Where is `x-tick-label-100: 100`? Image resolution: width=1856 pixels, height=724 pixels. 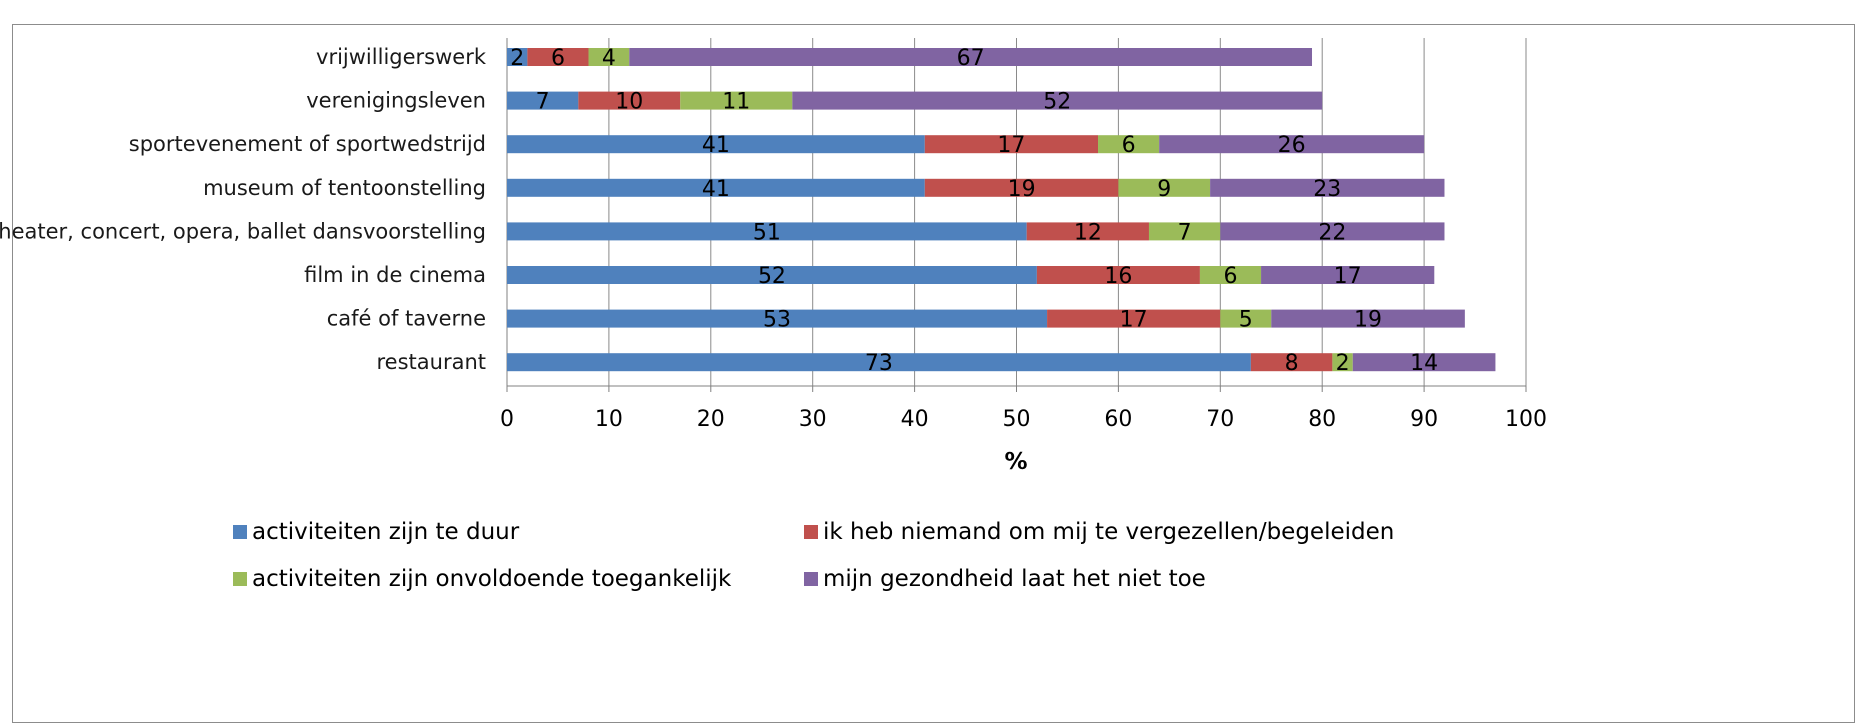 x-tick-label-100: 100 is located at coordinates (1526, 419).